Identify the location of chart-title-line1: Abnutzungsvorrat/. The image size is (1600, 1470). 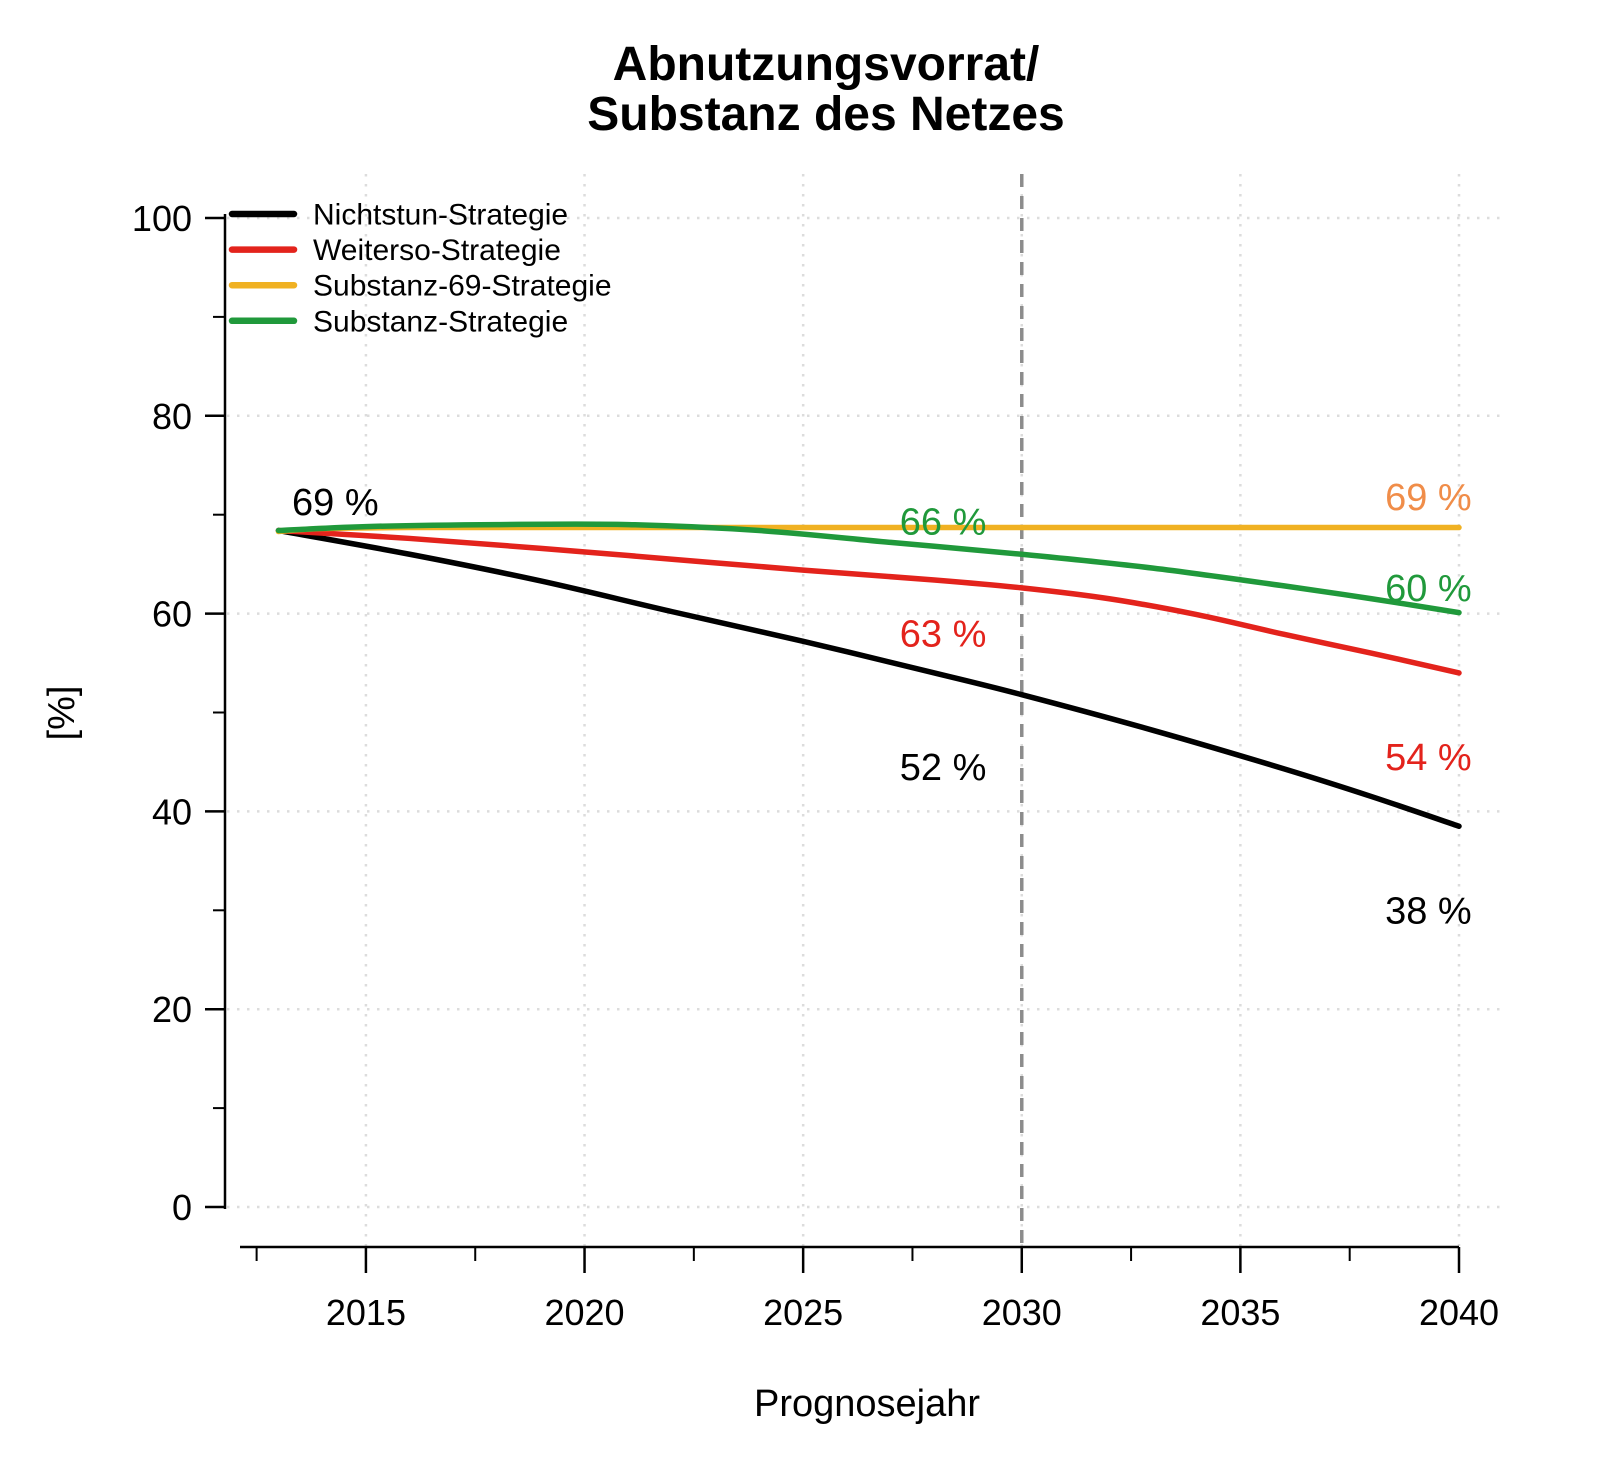
(826, 64).